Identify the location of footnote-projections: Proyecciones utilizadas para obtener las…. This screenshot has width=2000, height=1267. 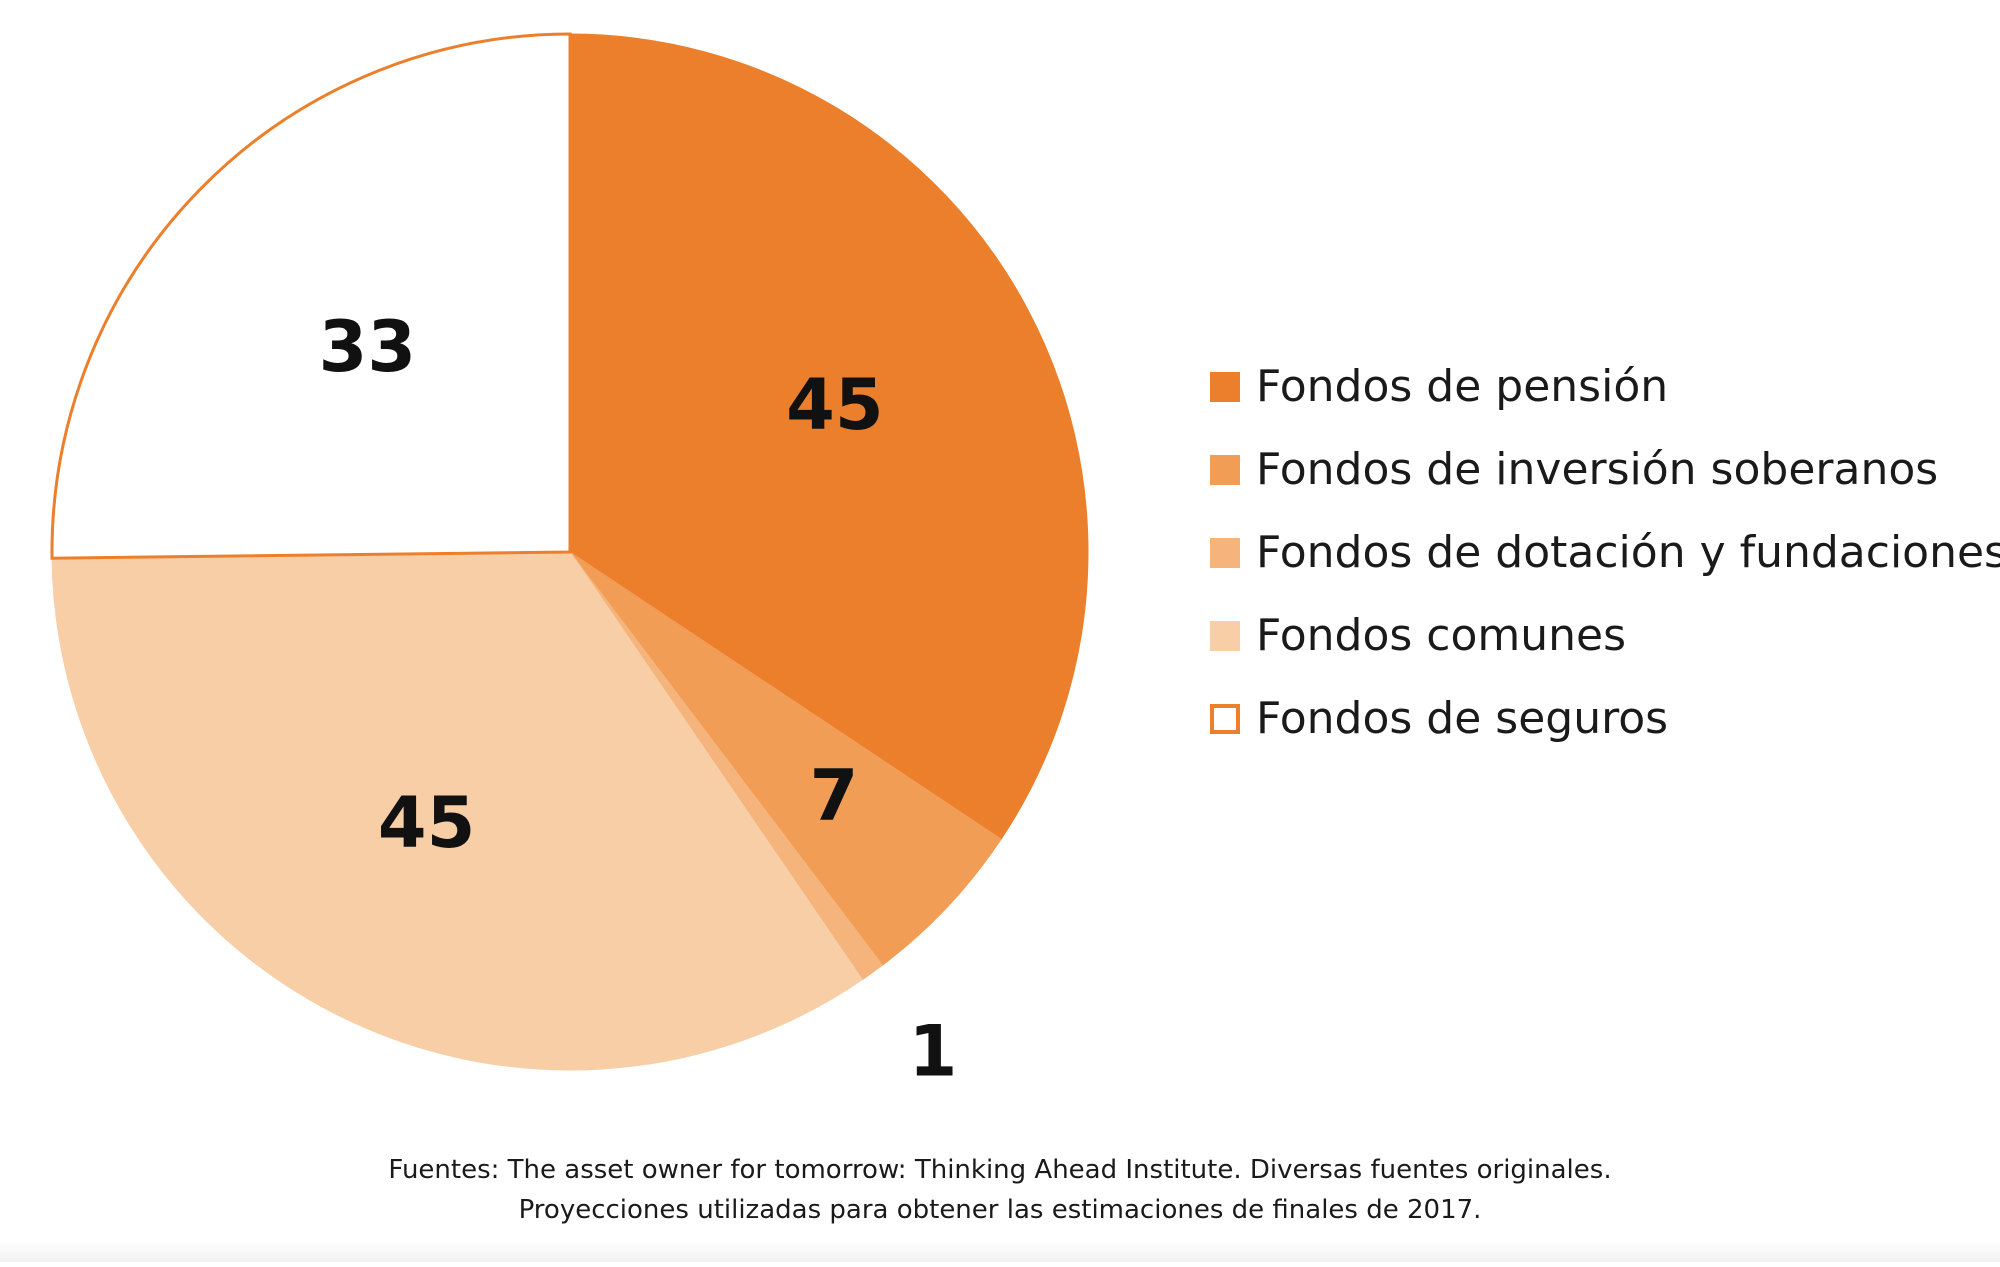
(1000, 1210).